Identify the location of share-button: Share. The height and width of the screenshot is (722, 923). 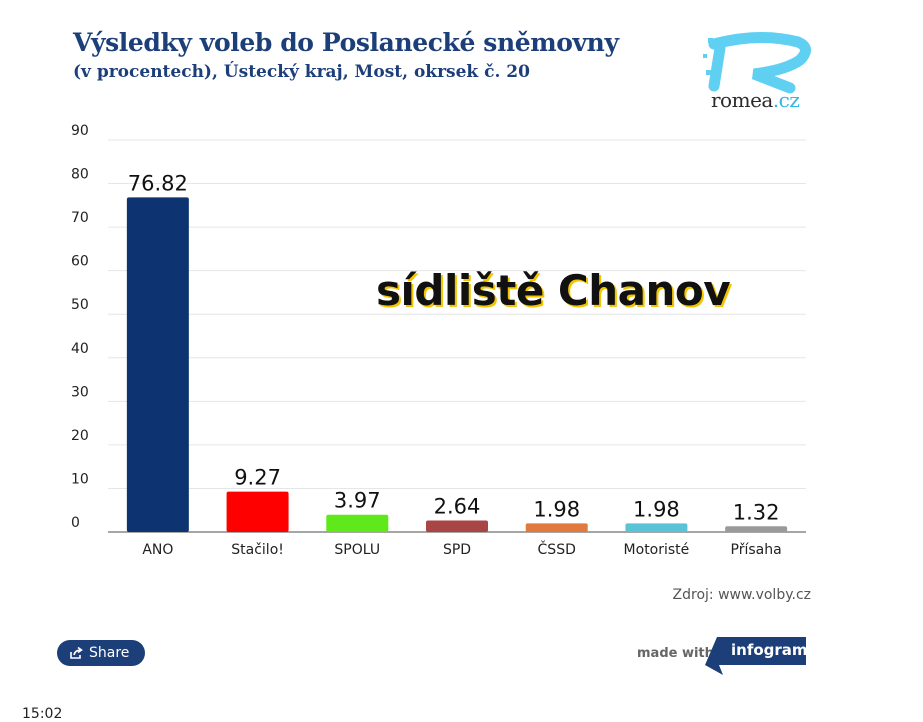
(101, 653).